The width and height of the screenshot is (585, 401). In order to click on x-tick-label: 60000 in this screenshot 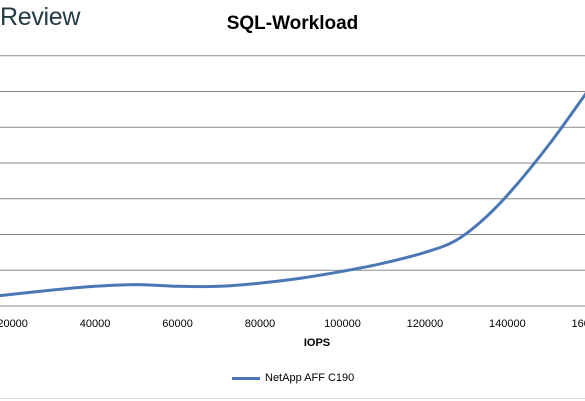, I will do `click(177, 324)`.